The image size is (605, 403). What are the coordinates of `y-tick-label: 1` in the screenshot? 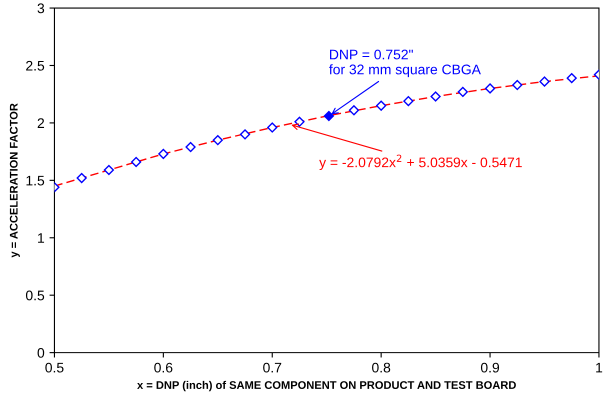 It's located at (41, 238).